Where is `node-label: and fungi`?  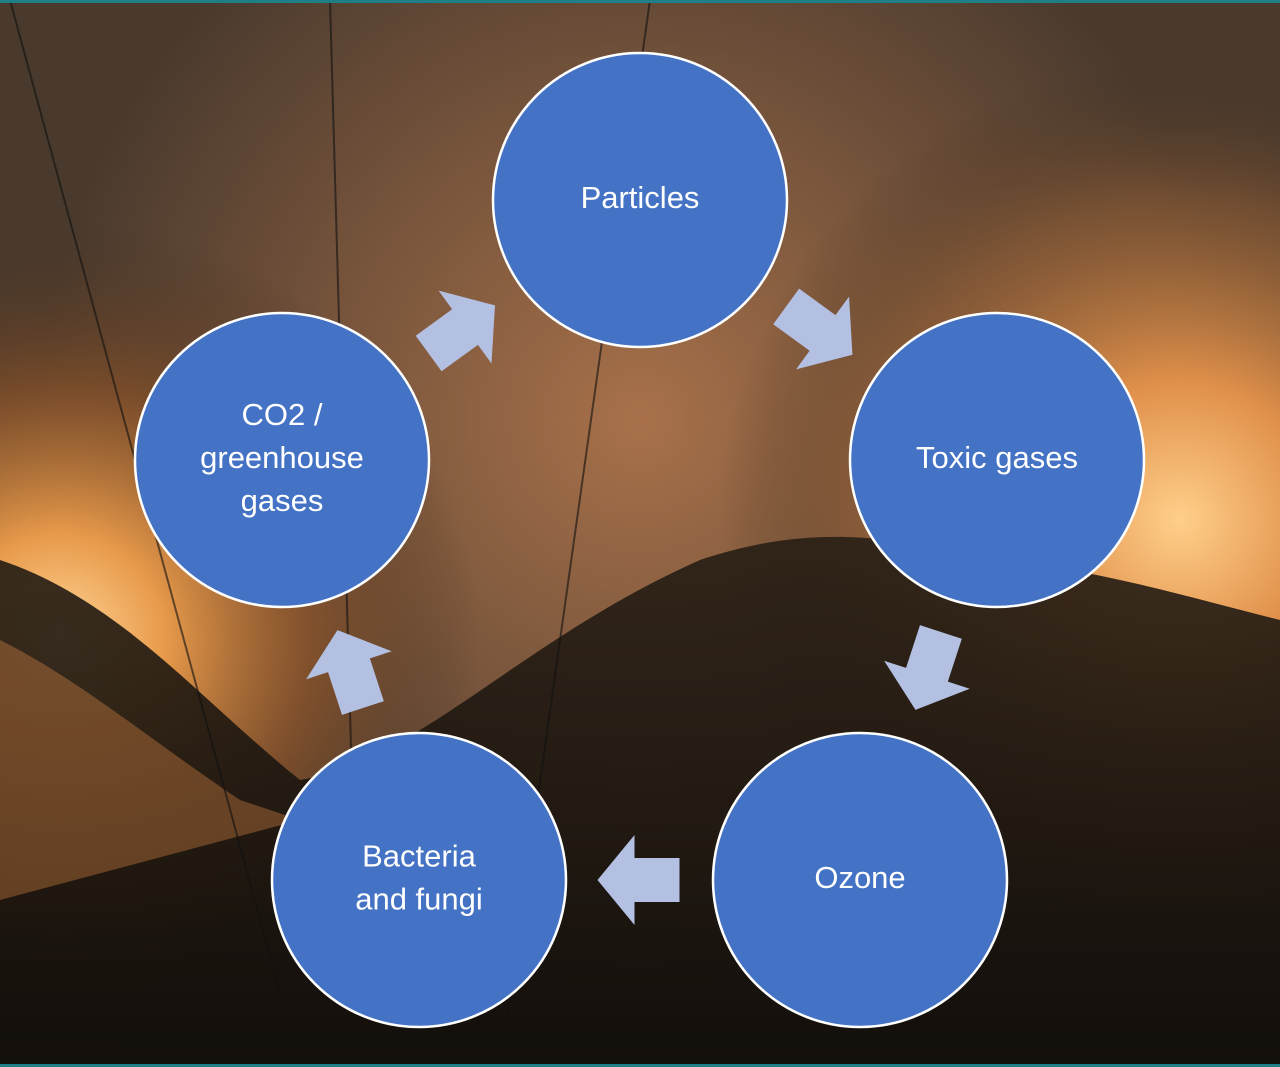 node-label: and fungi is located at coordinates (419, 899).